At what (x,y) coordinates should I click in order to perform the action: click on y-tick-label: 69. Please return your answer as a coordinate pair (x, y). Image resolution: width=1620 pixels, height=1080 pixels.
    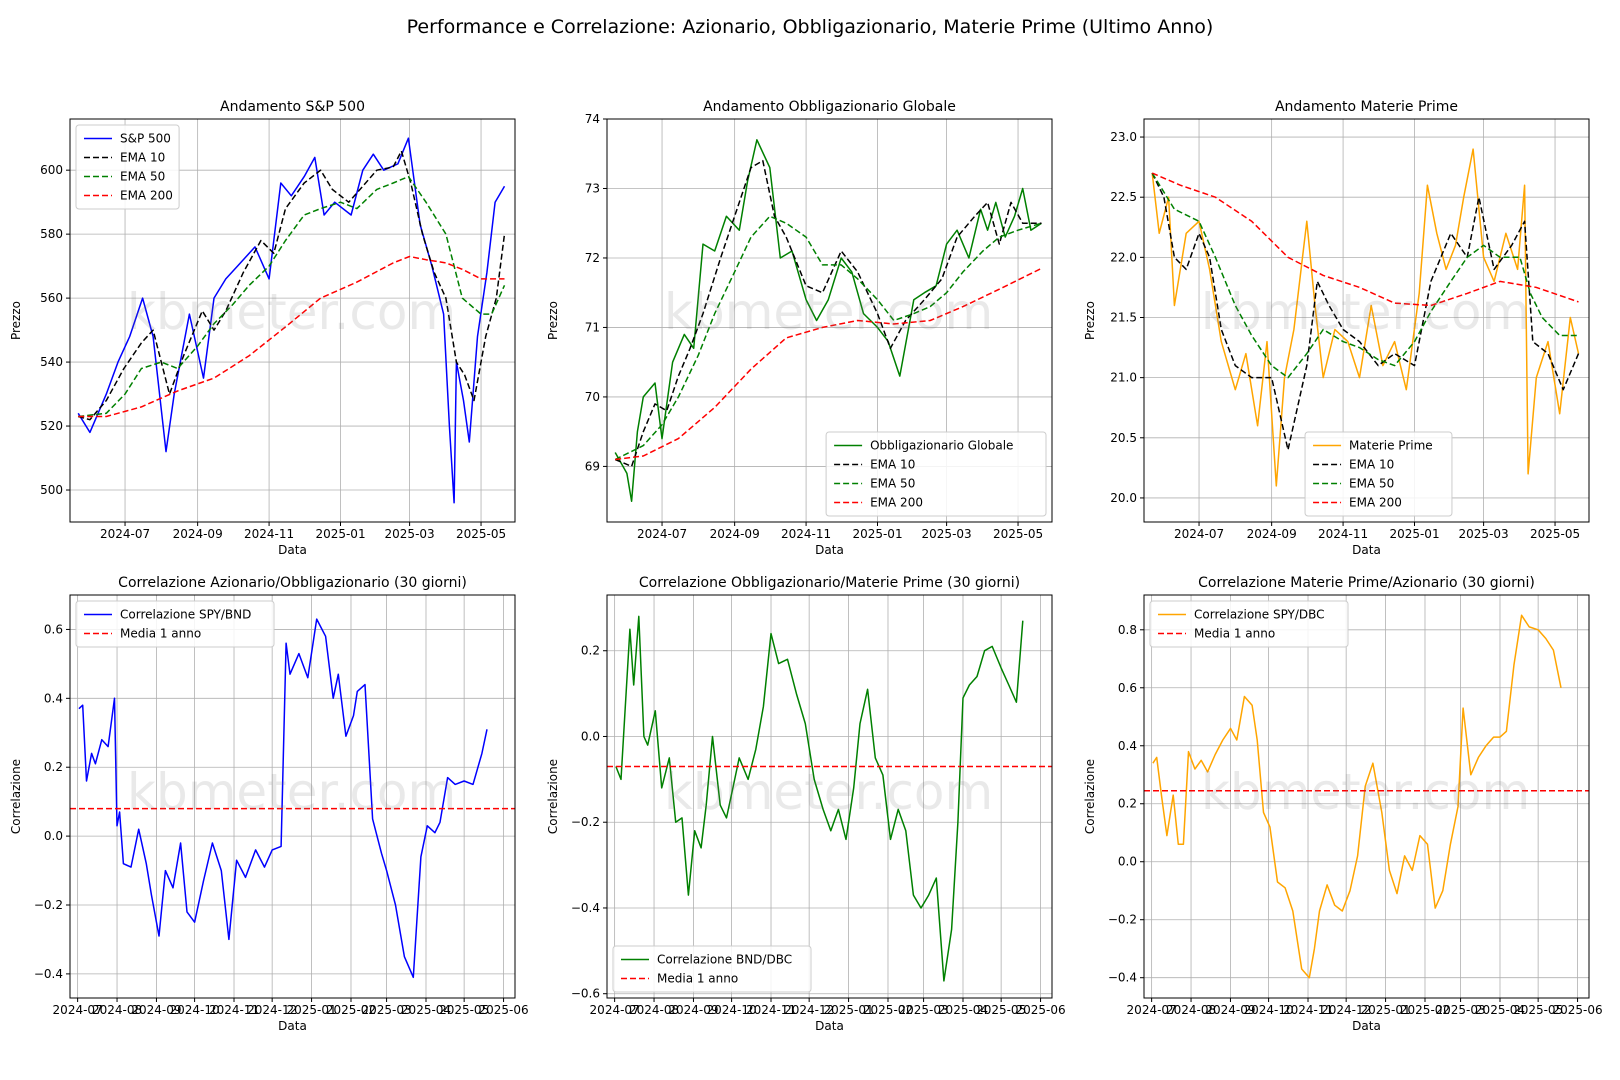
    Looking at the image, I should click on (592, 466).